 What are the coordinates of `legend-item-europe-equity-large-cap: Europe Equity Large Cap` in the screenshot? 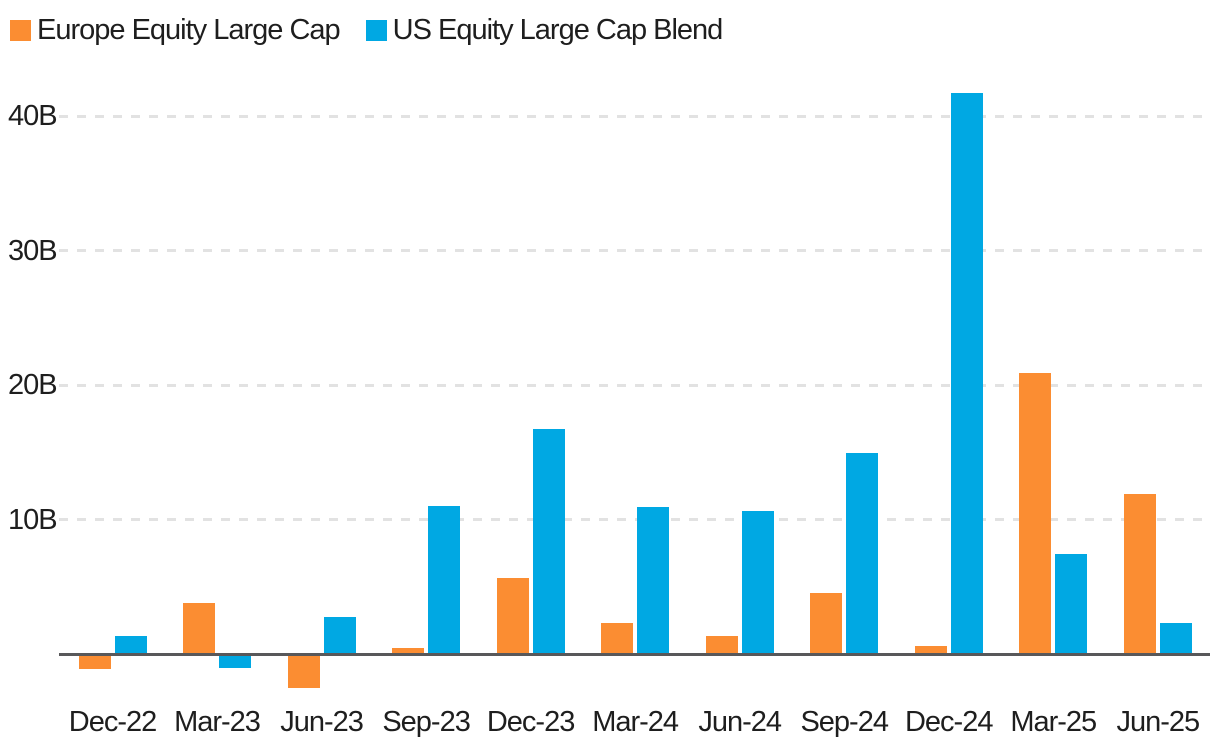 It's located at (175, 30).